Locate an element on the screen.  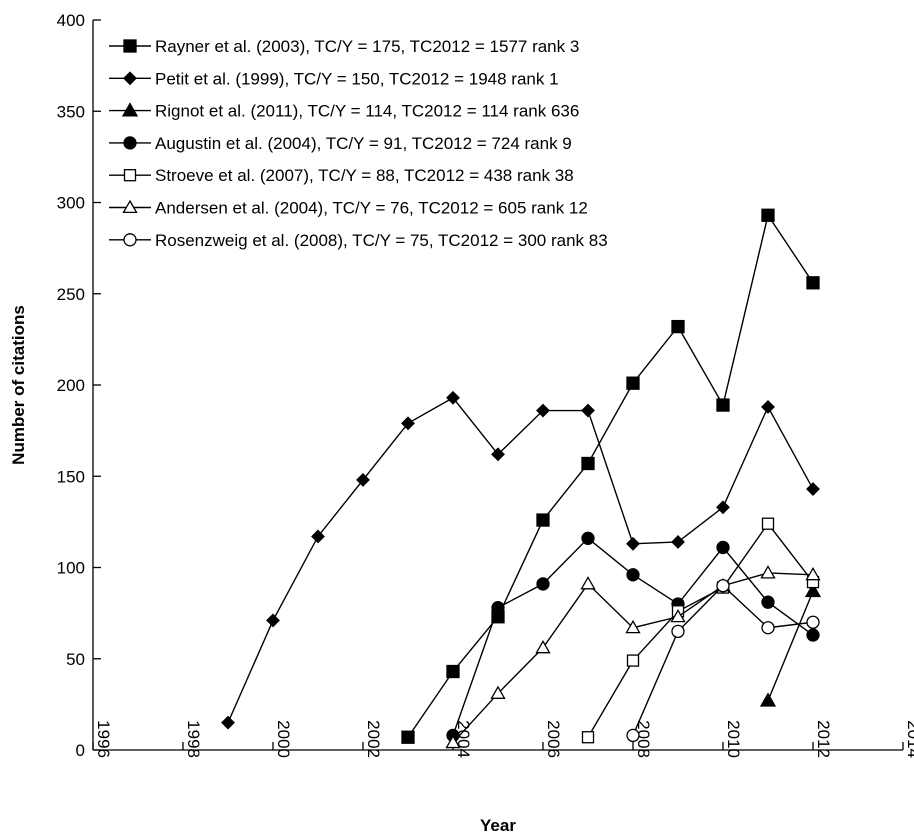
y-tick-label: 400 is located at coordinates (71, 20).